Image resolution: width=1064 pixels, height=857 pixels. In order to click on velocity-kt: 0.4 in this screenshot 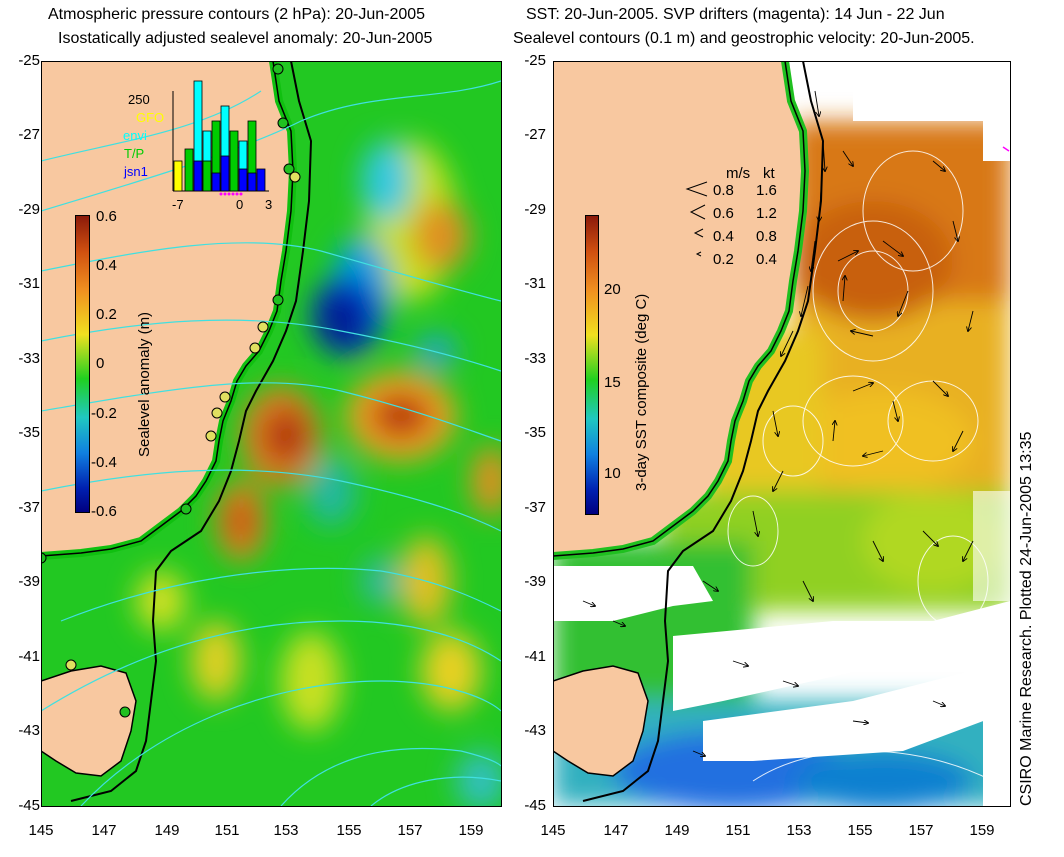, I will do `click(766, 259)`.